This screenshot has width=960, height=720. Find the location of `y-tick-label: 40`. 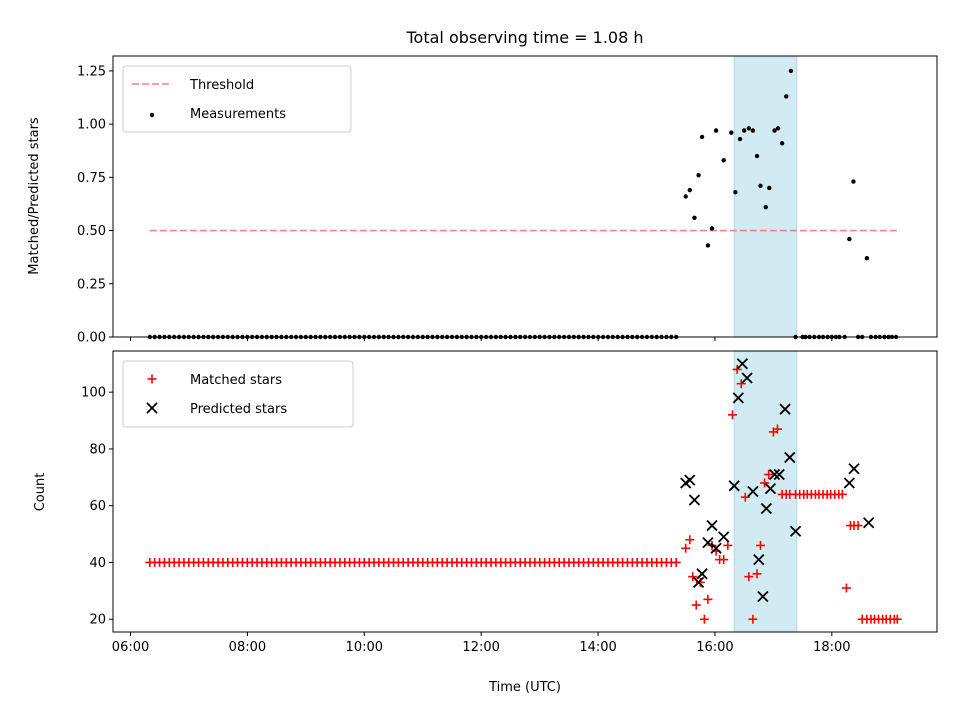

y-tick-label: 40 is located at coordinates (97, 563).